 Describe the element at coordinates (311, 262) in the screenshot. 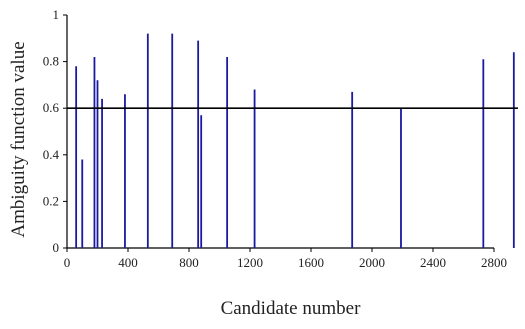

I see `x-tick-label: 1600` at that location.